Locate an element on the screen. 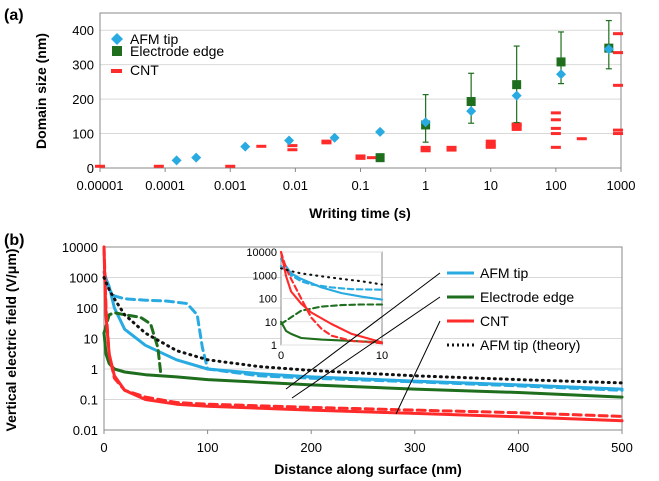 This screenshot has height=481, width=659. inset-ytick-label: 10 is located at coordinates (271, 323).